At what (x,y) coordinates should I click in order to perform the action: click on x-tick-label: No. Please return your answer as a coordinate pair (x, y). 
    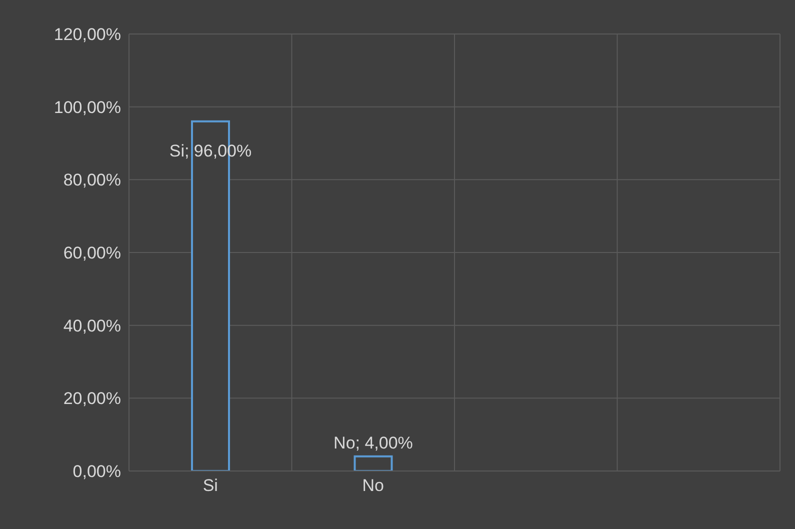
    Looking at the image, I should click on (373, 486).